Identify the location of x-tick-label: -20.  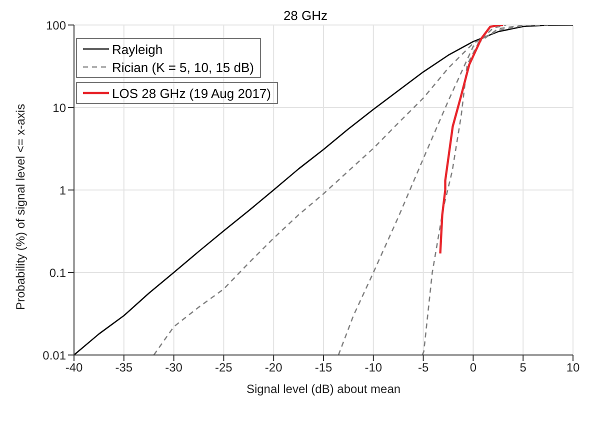
(273, 367).